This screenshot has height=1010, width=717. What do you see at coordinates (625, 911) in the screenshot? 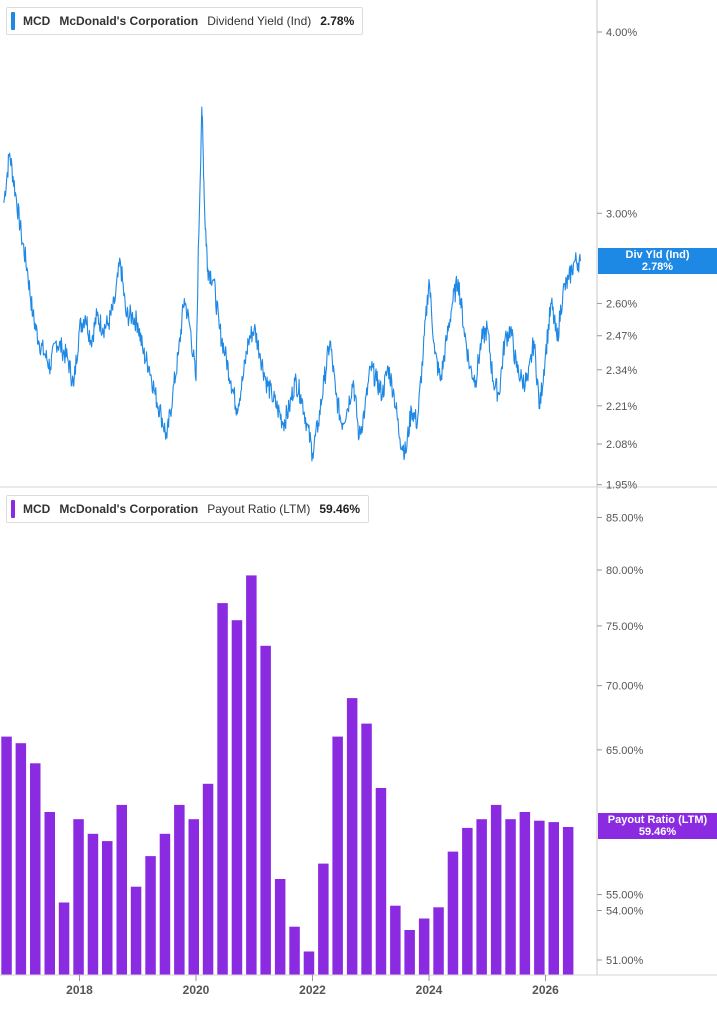
I see `payout-y-tick-label: 54.00%` at bounding box center [625, 911].